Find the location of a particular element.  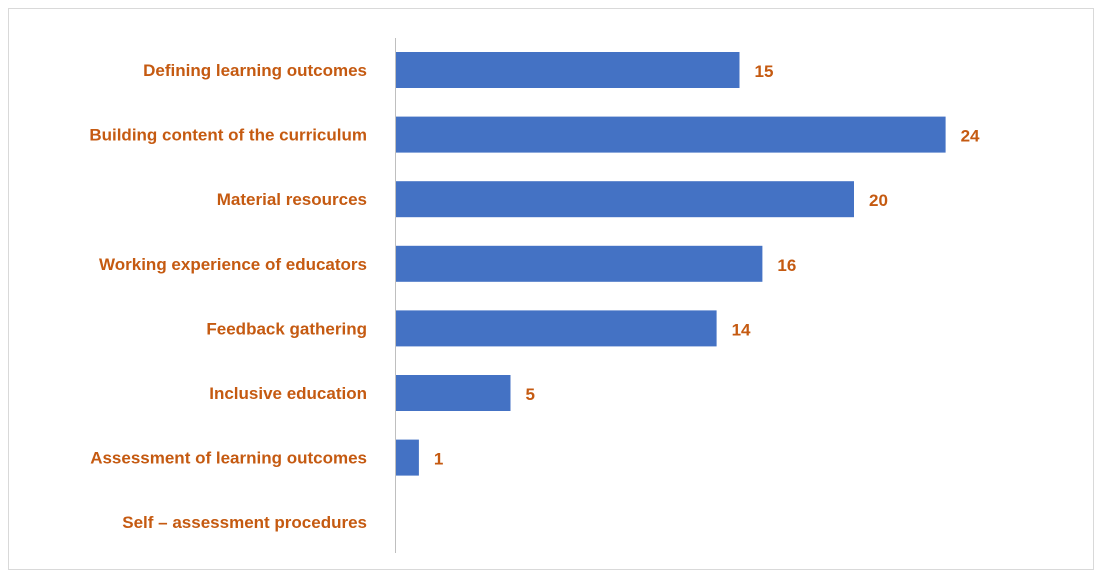

category-label: Feedback gathering is located at coordinates (286, 328).